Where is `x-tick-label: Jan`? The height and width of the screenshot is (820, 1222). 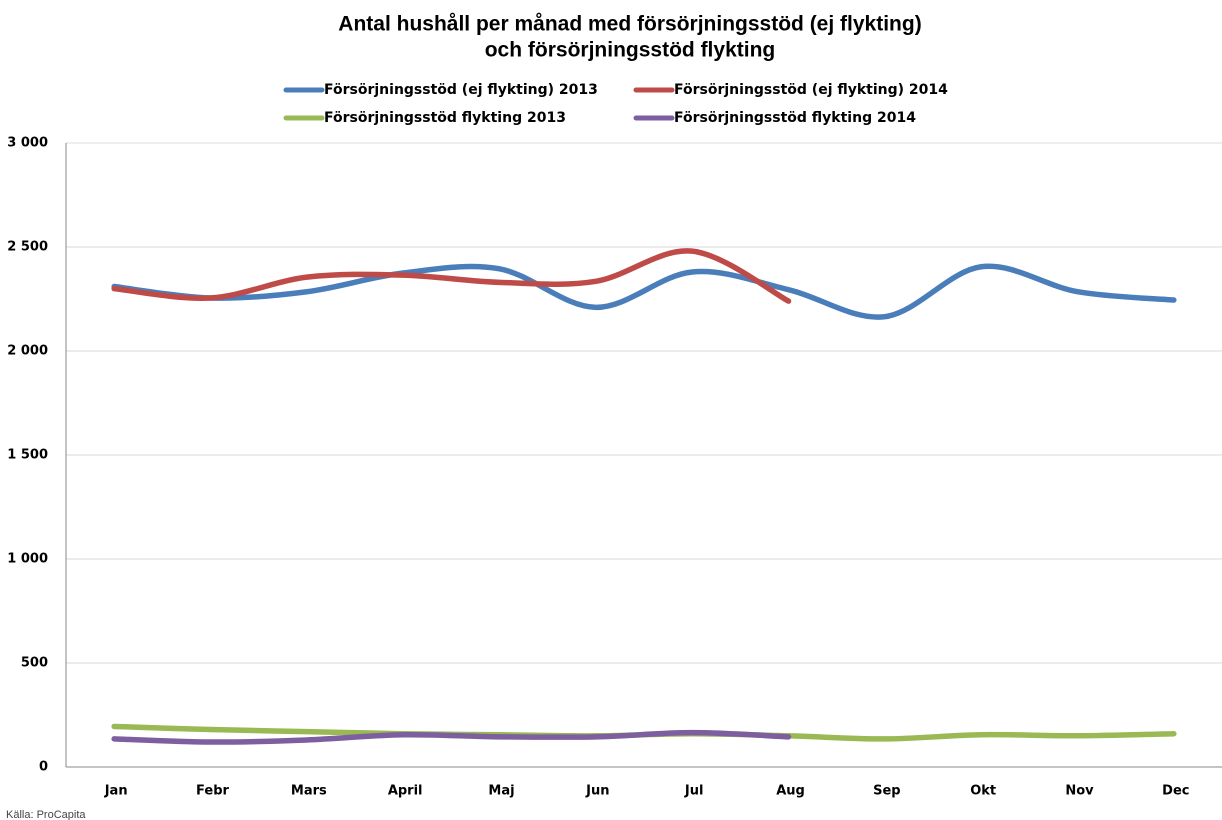
x-tick-label: Jan is located at coordinates (116, 791).